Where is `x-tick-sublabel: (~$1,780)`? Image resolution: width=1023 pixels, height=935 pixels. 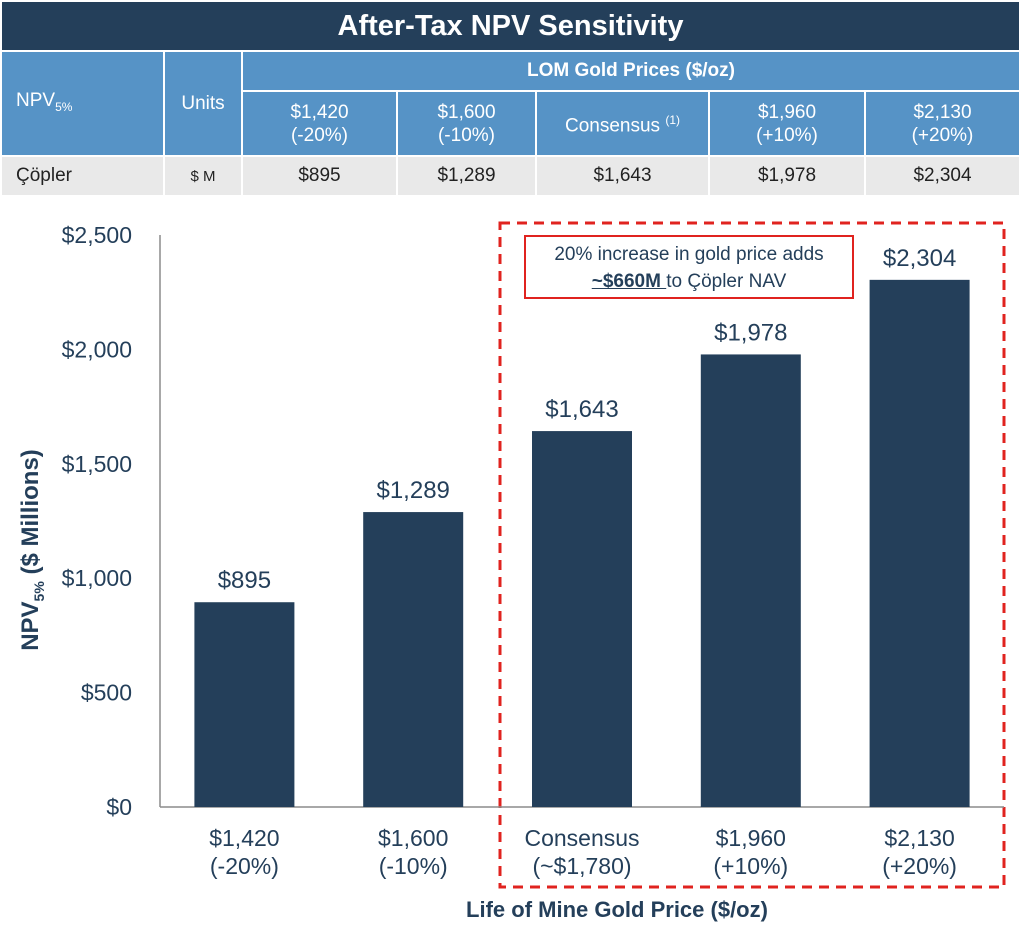
x-tick-sublabel: (~$1,780) is located at coordinates (581, 866).